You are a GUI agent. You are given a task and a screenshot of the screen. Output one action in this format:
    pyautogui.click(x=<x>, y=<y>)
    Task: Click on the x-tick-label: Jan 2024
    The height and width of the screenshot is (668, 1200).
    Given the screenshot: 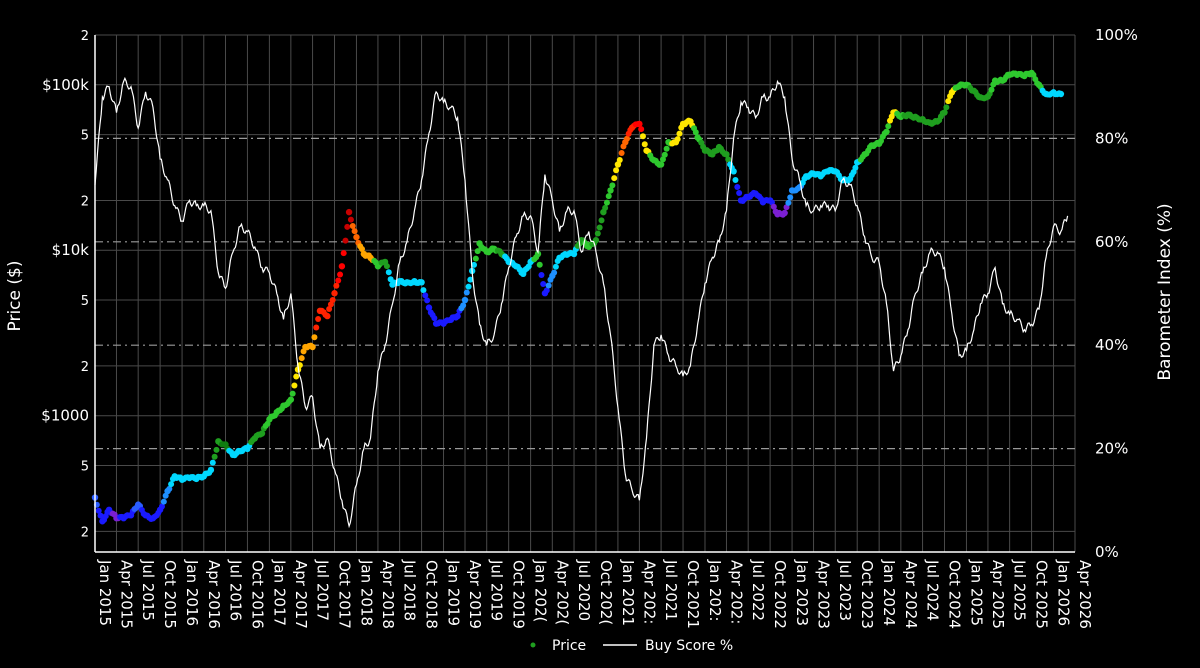 What is the action you would take?
    pyautogui.click(x=889, y=592)
    